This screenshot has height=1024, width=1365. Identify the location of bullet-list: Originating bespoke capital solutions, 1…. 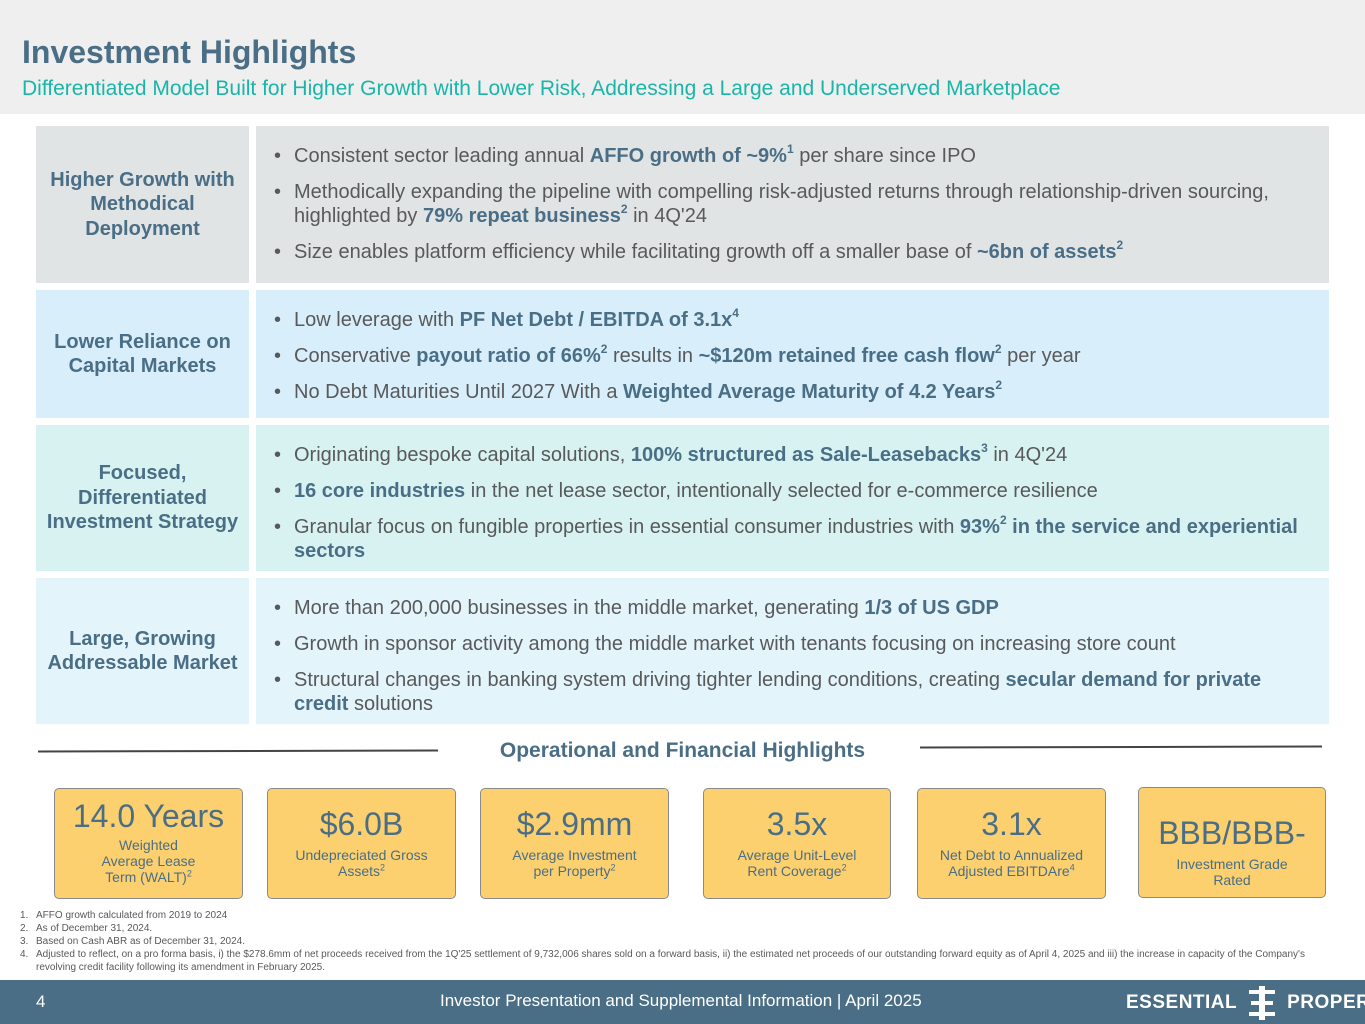
(786, 502).